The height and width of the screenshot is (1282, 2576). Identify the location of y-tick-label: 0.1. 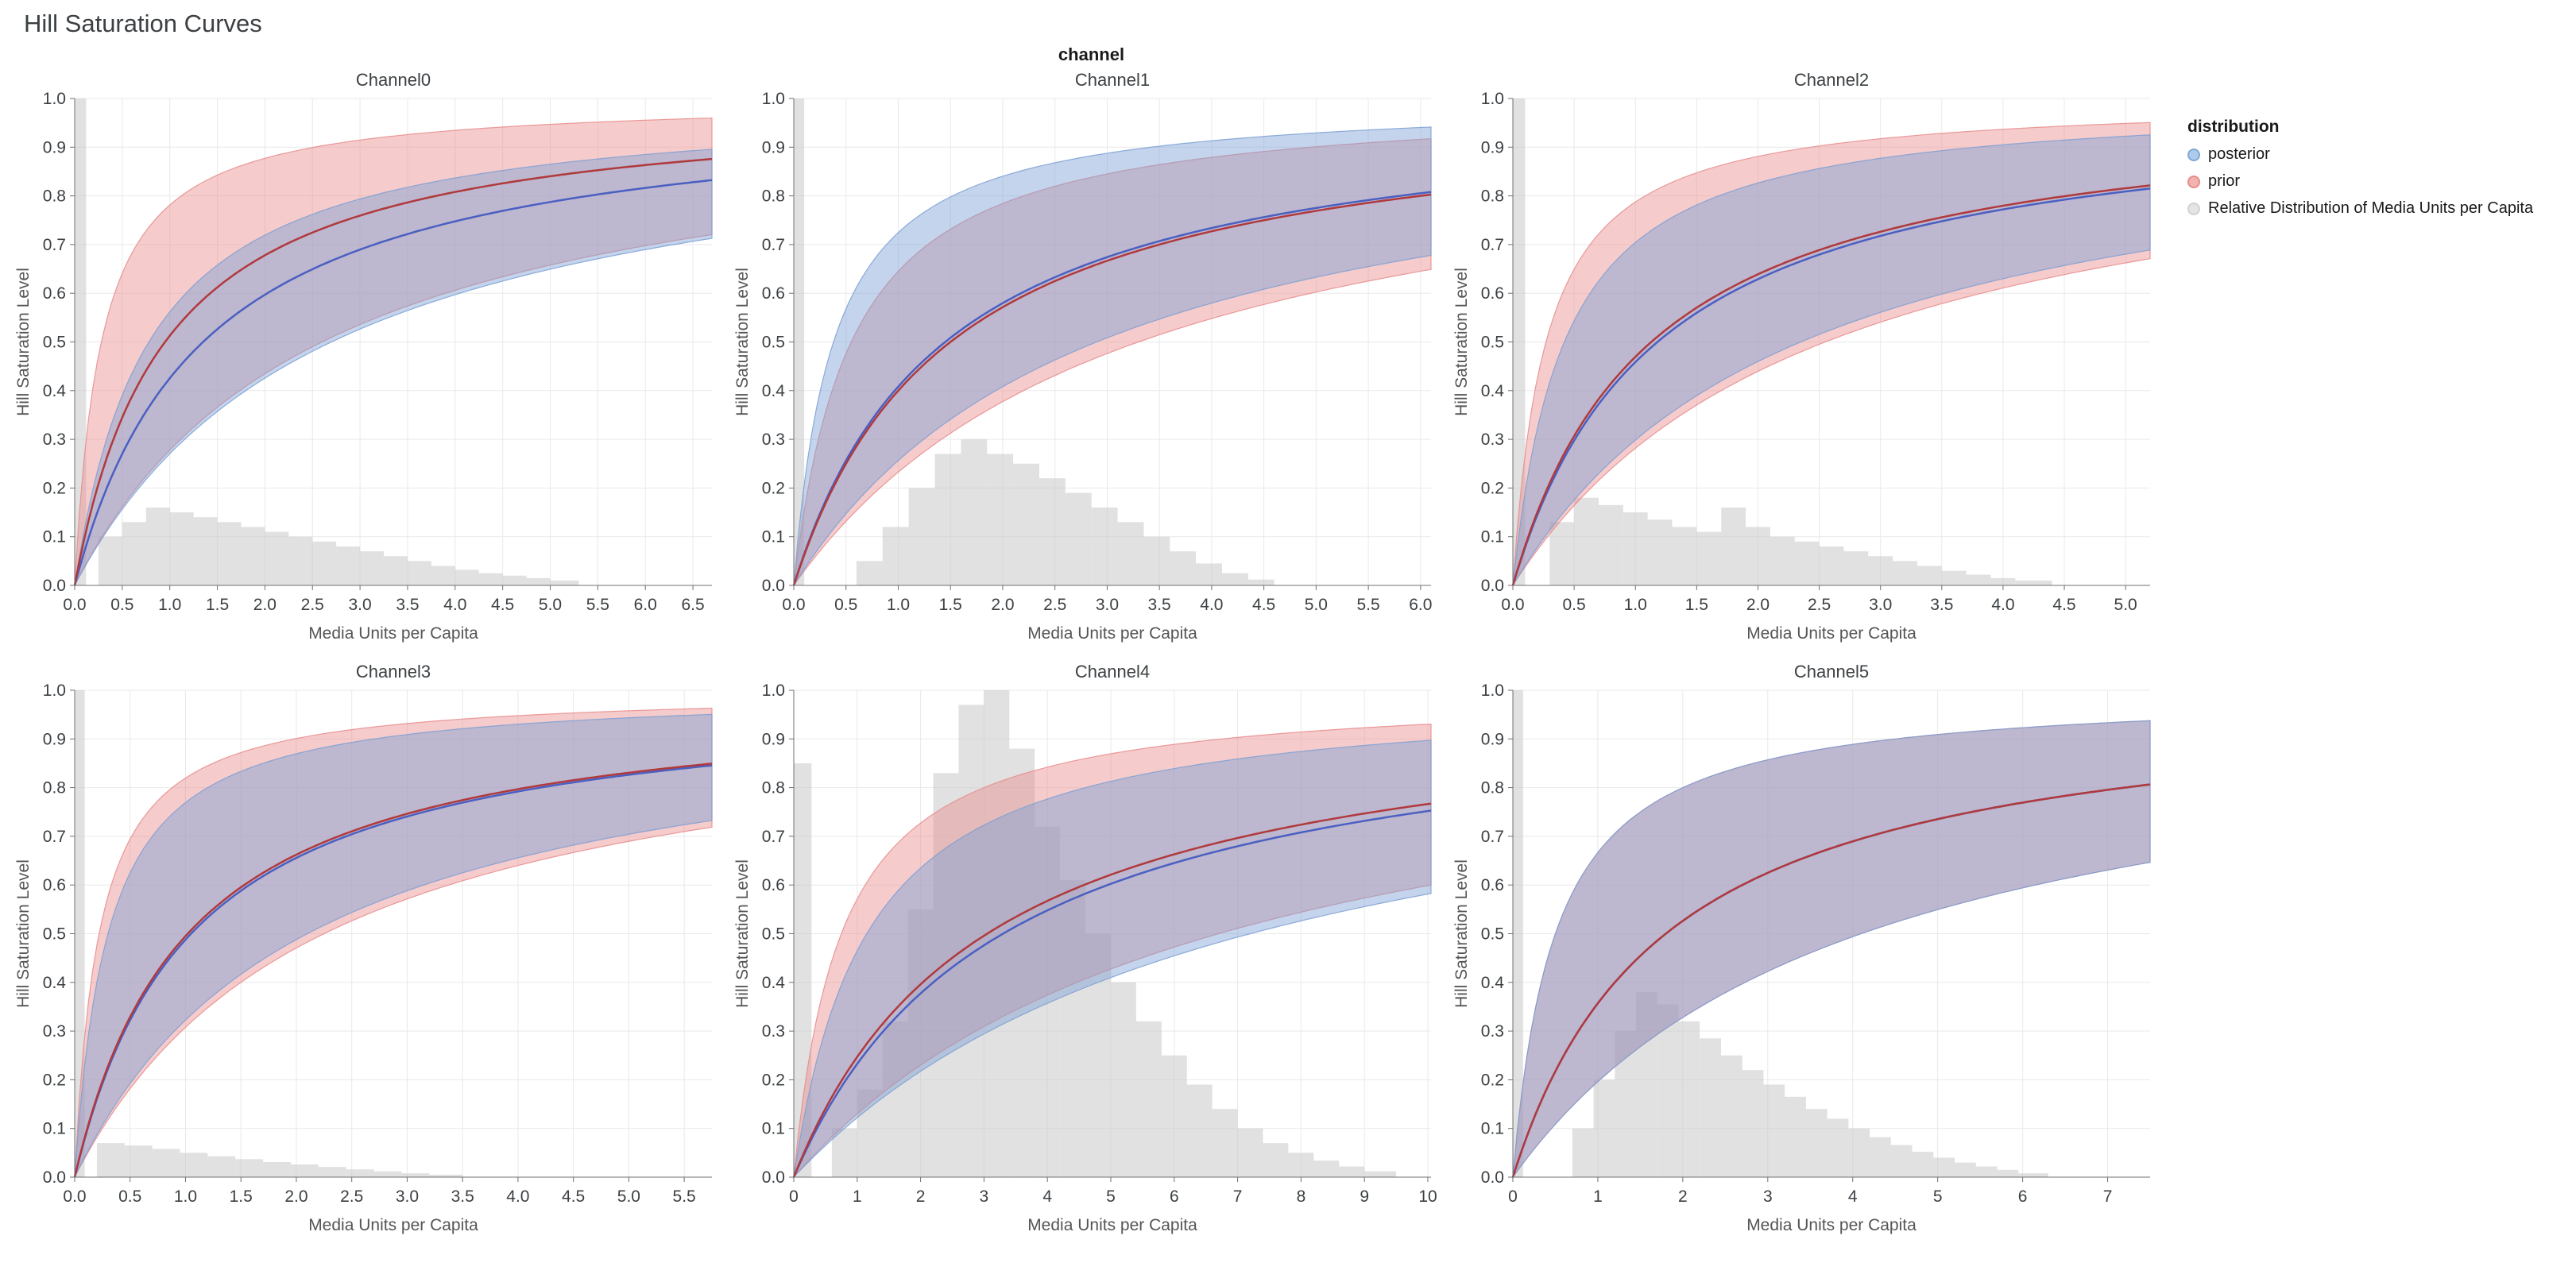
(54, 537).